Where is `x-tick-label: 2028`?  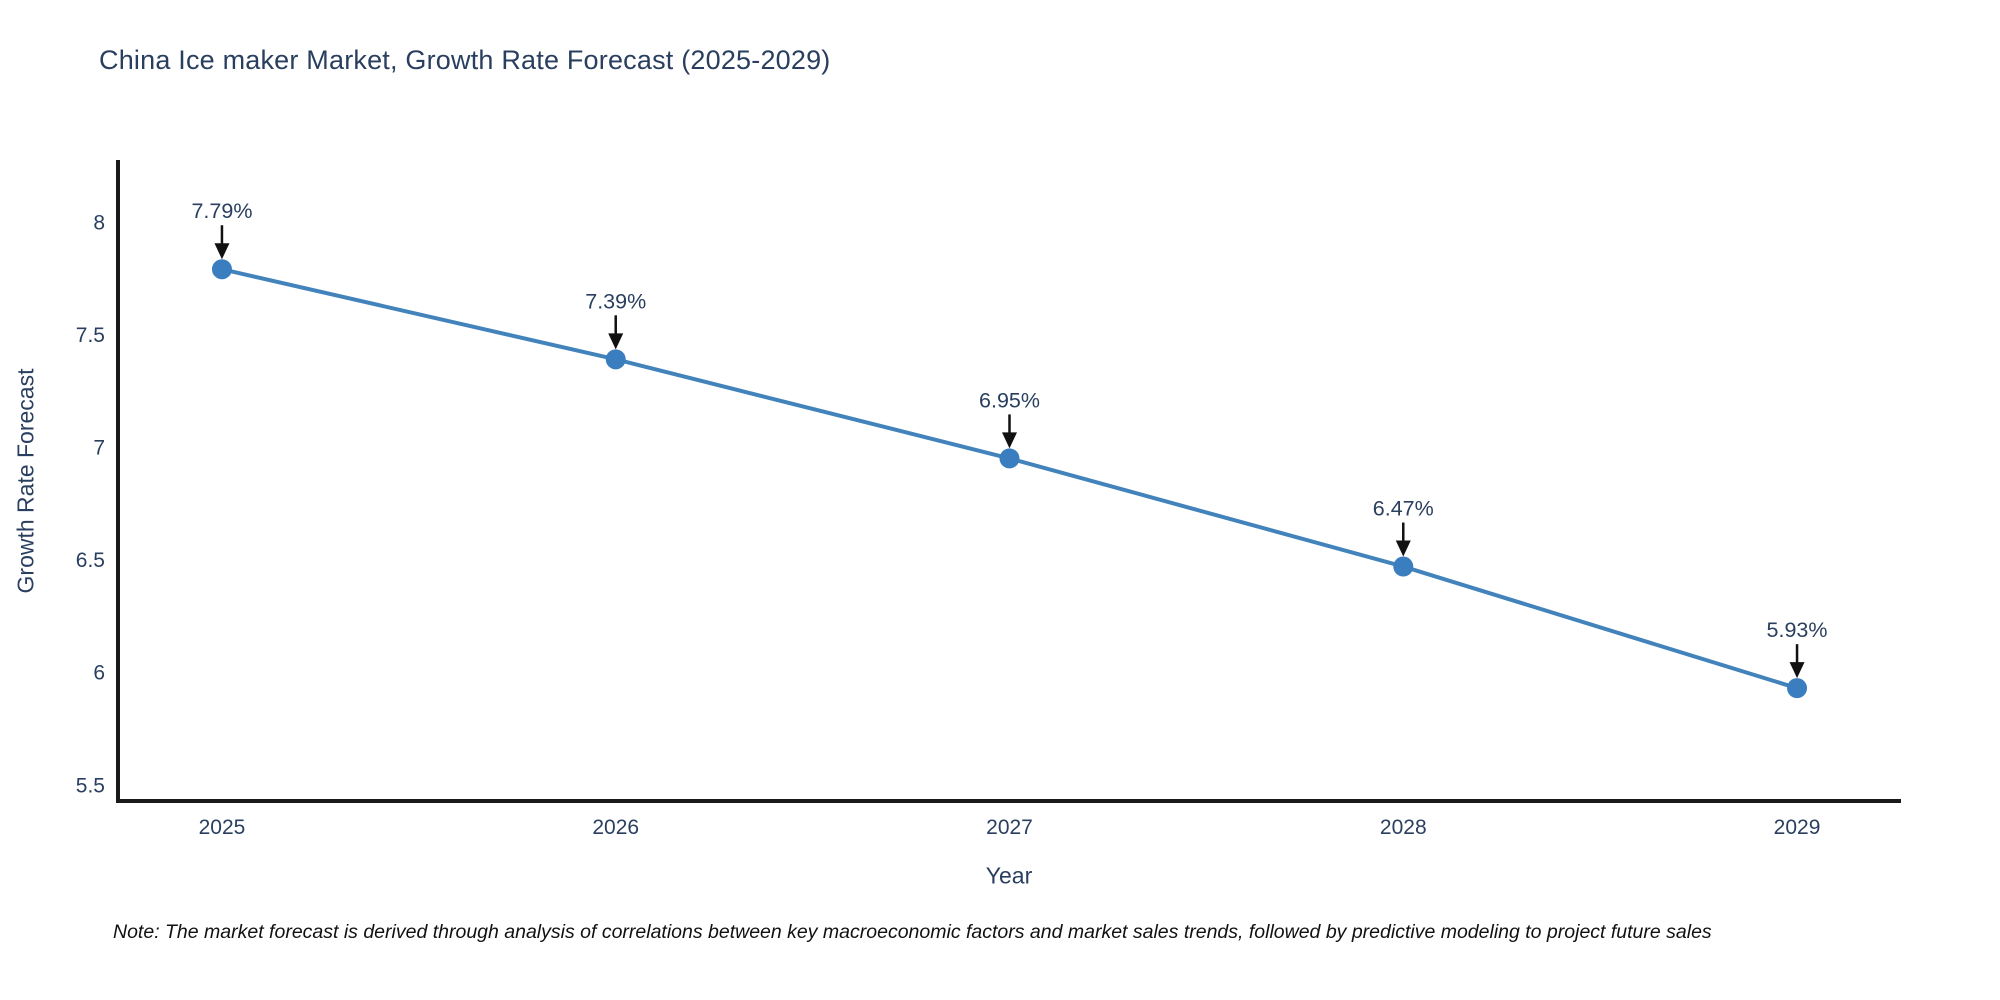
x-tick-label: 2028 is located at coordinates (1403, 827).